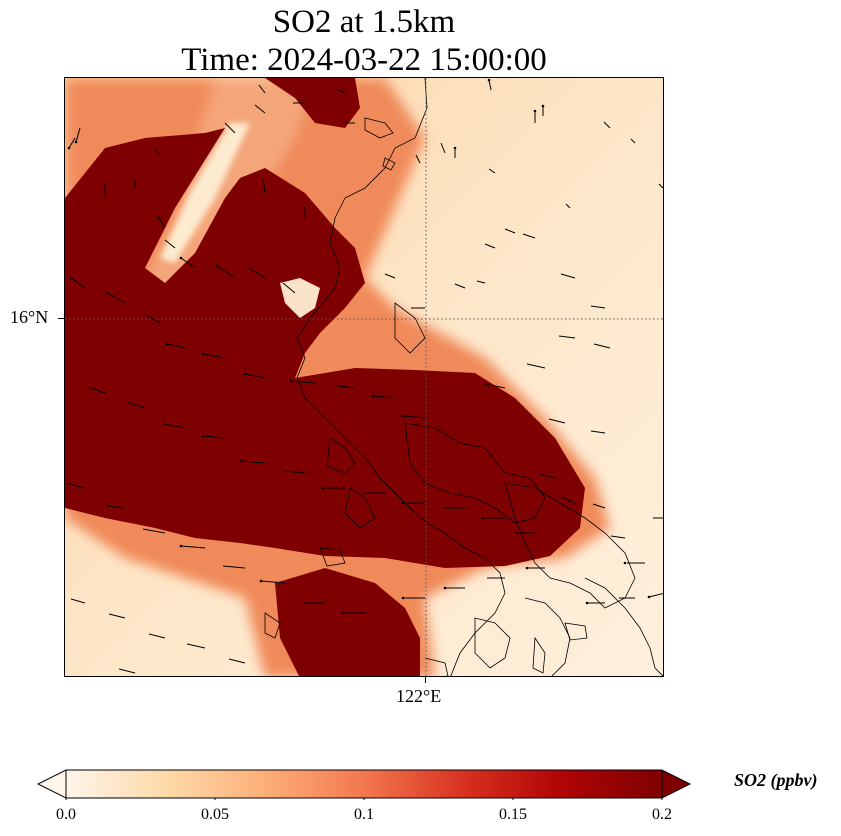 The width and height of the screenshot is (841, 836). What do you see at coordinates (215, 814) in the screenshot?
I see `colorbar-tick-1: 0.05` at bounding box center [215, 814].